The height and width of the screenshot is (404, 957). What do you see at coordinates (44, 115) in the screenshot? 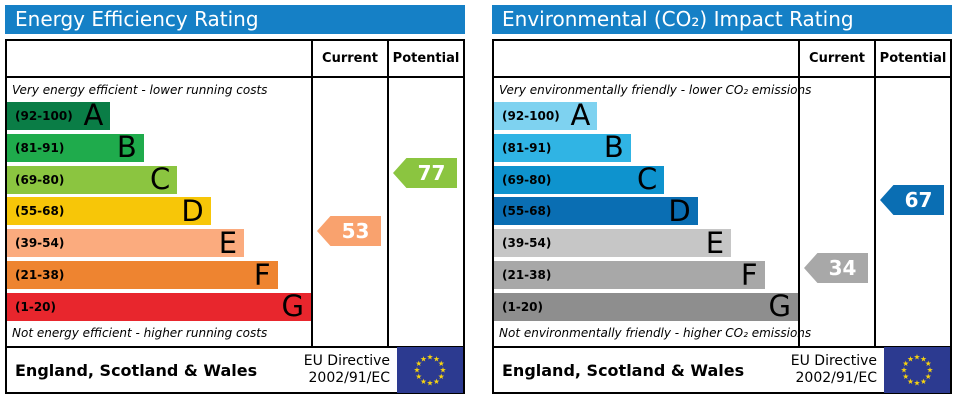
I see `band-range: (92-100)` at bounding box center [44, 115].